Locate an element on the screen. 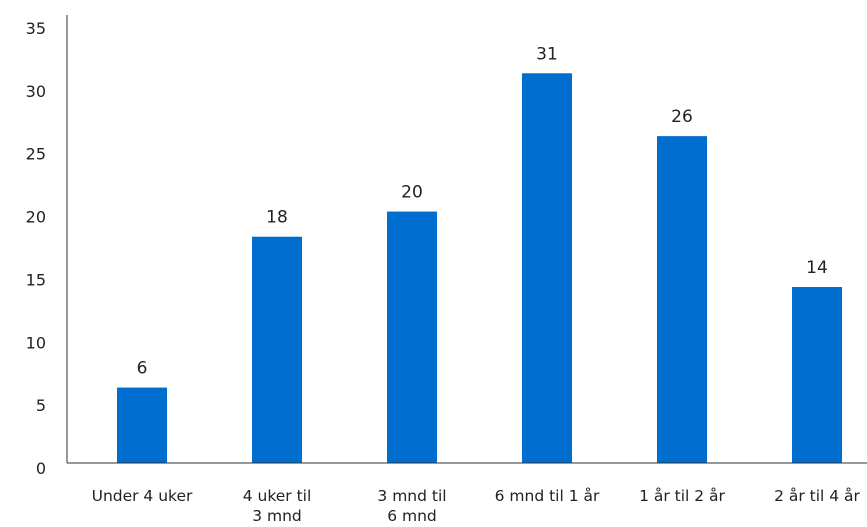 Image resolution: width=867 pixels, height=527 pixels. x-category-label: Under 4 uker is located at coordinates (142, 496).